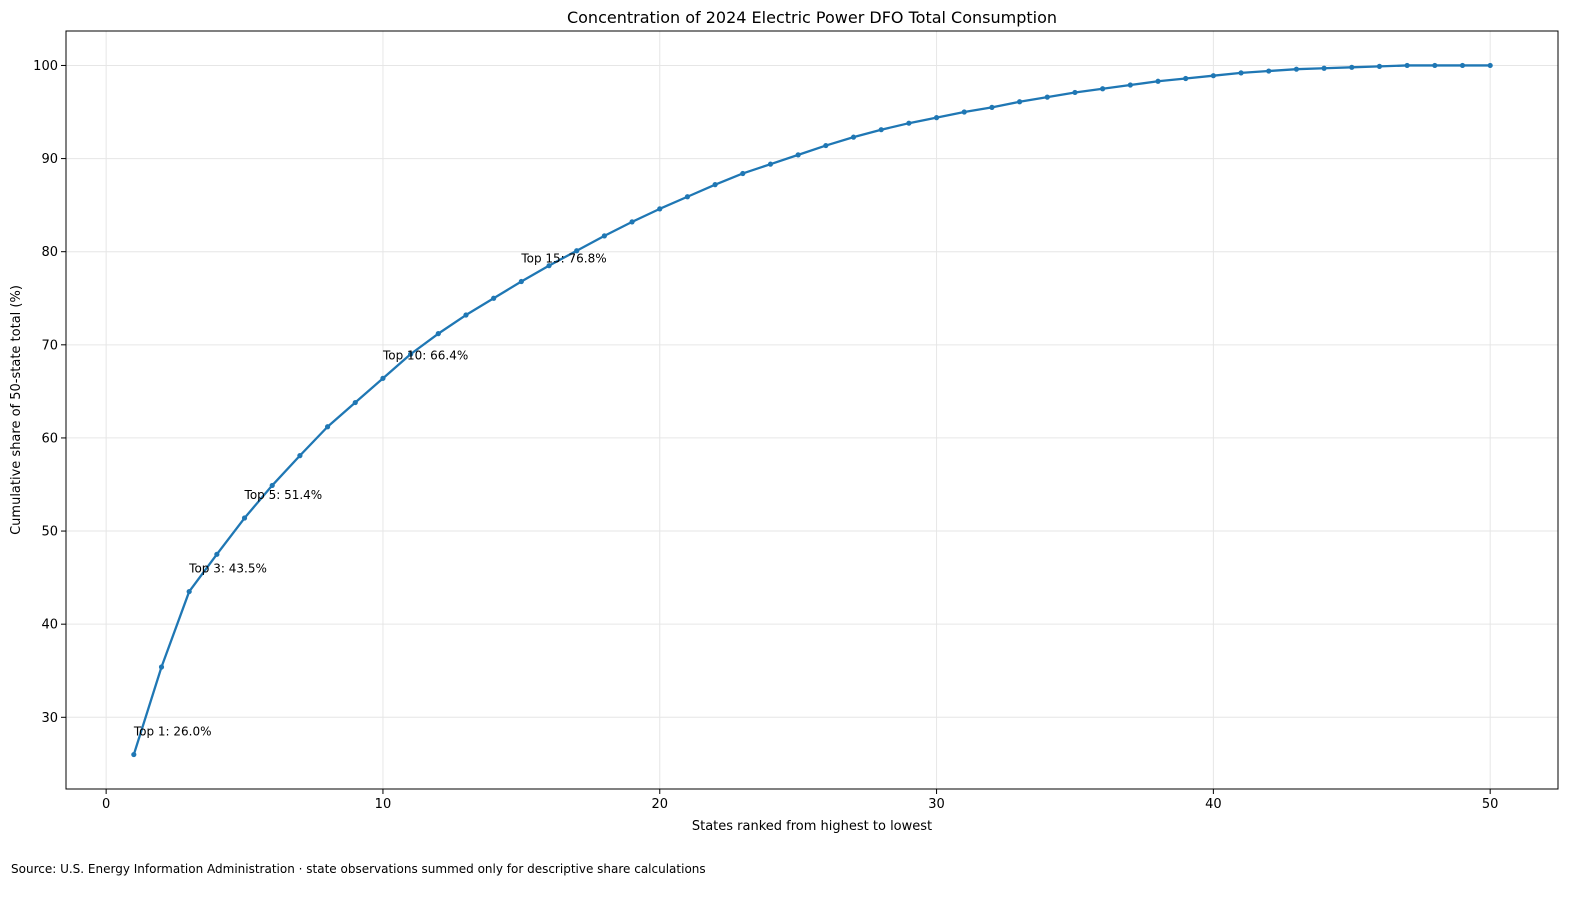 Image resolution: width=1589 pixels, height=898 pixels. Describe the element at coordinates (812, 826) in the screenshot. I see `x-axis-label: States ranked from highest to lowest` at that location.